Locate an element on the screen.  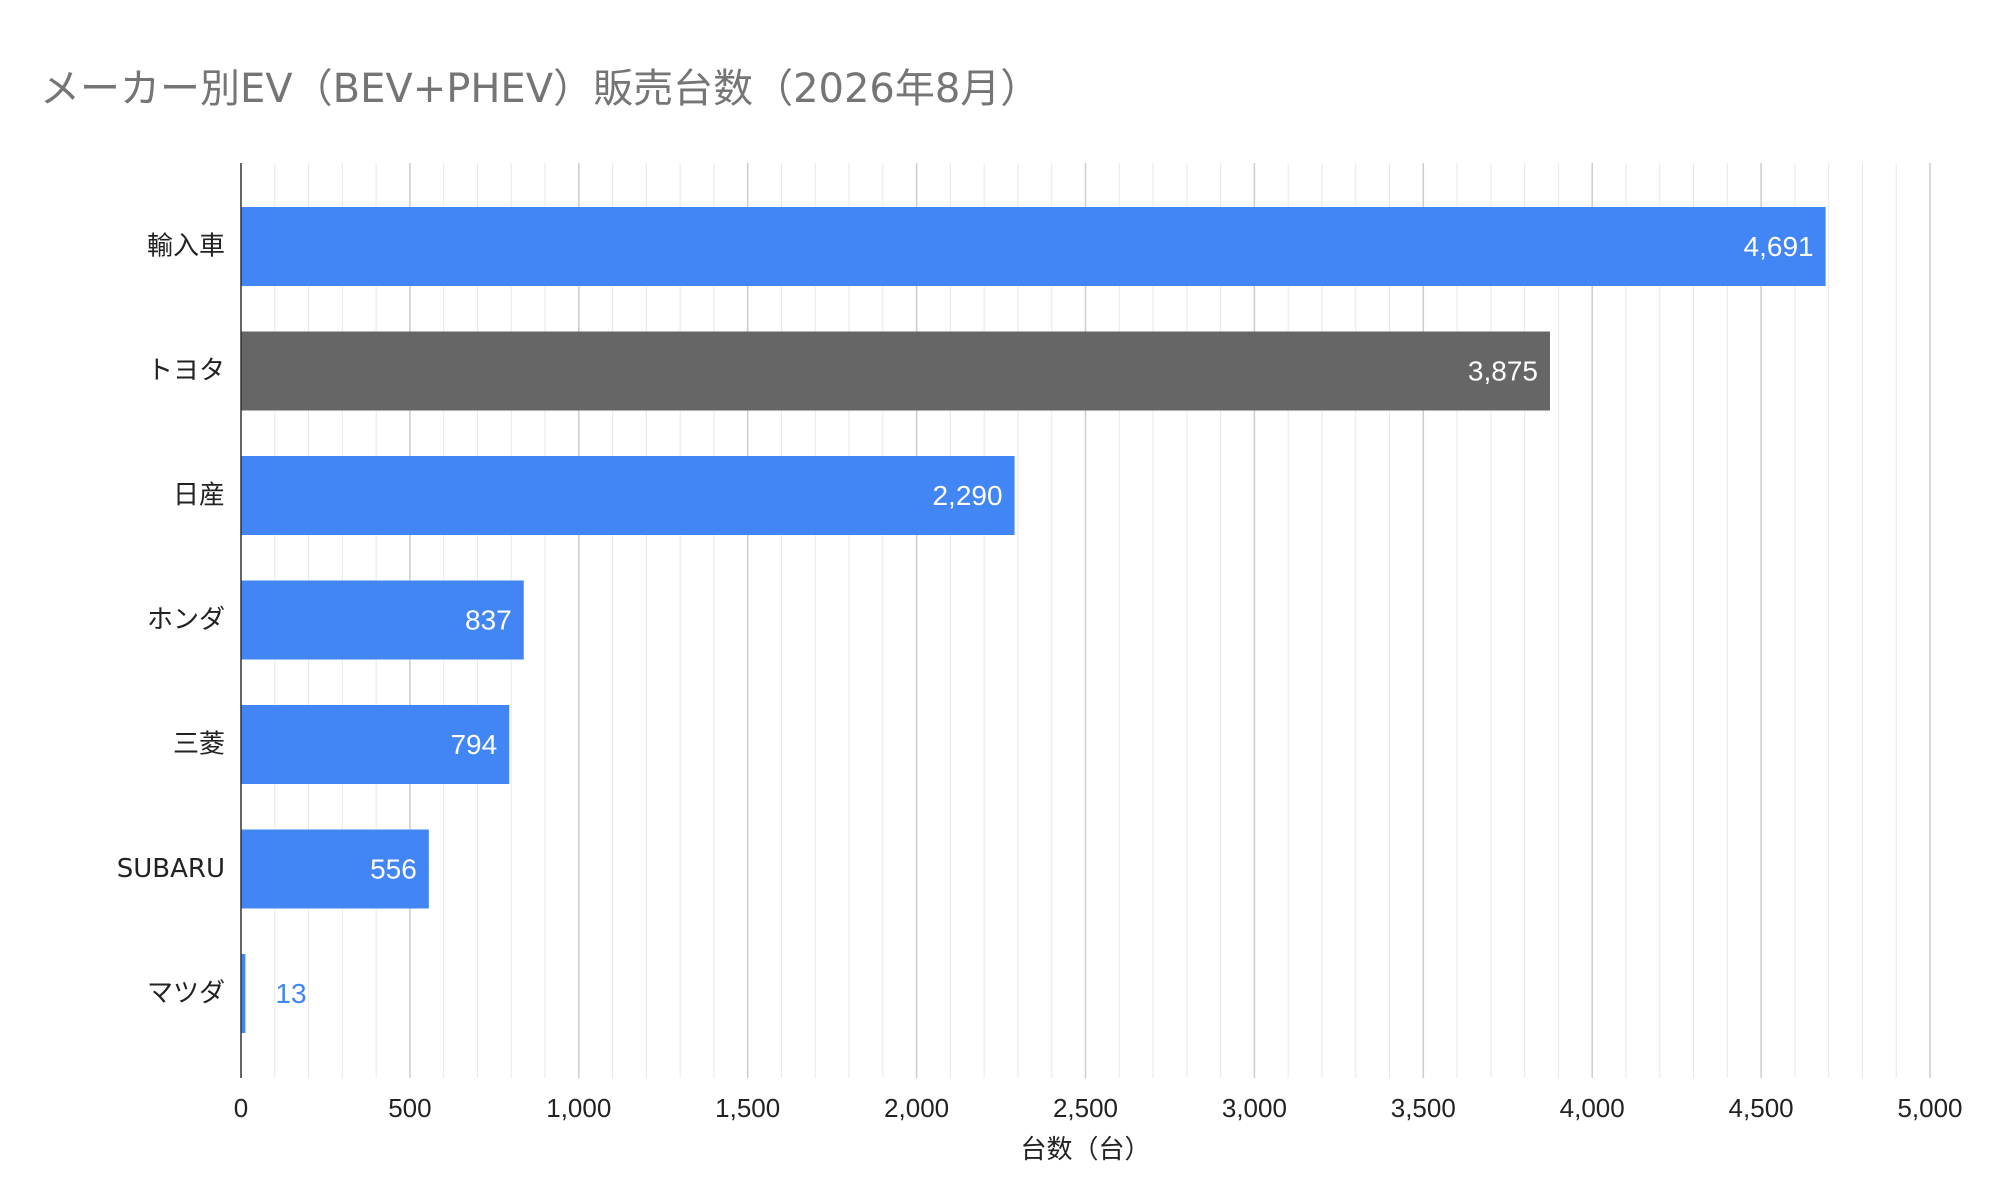
category-label-1: 輸入車 is located at coordinates (186, 247).